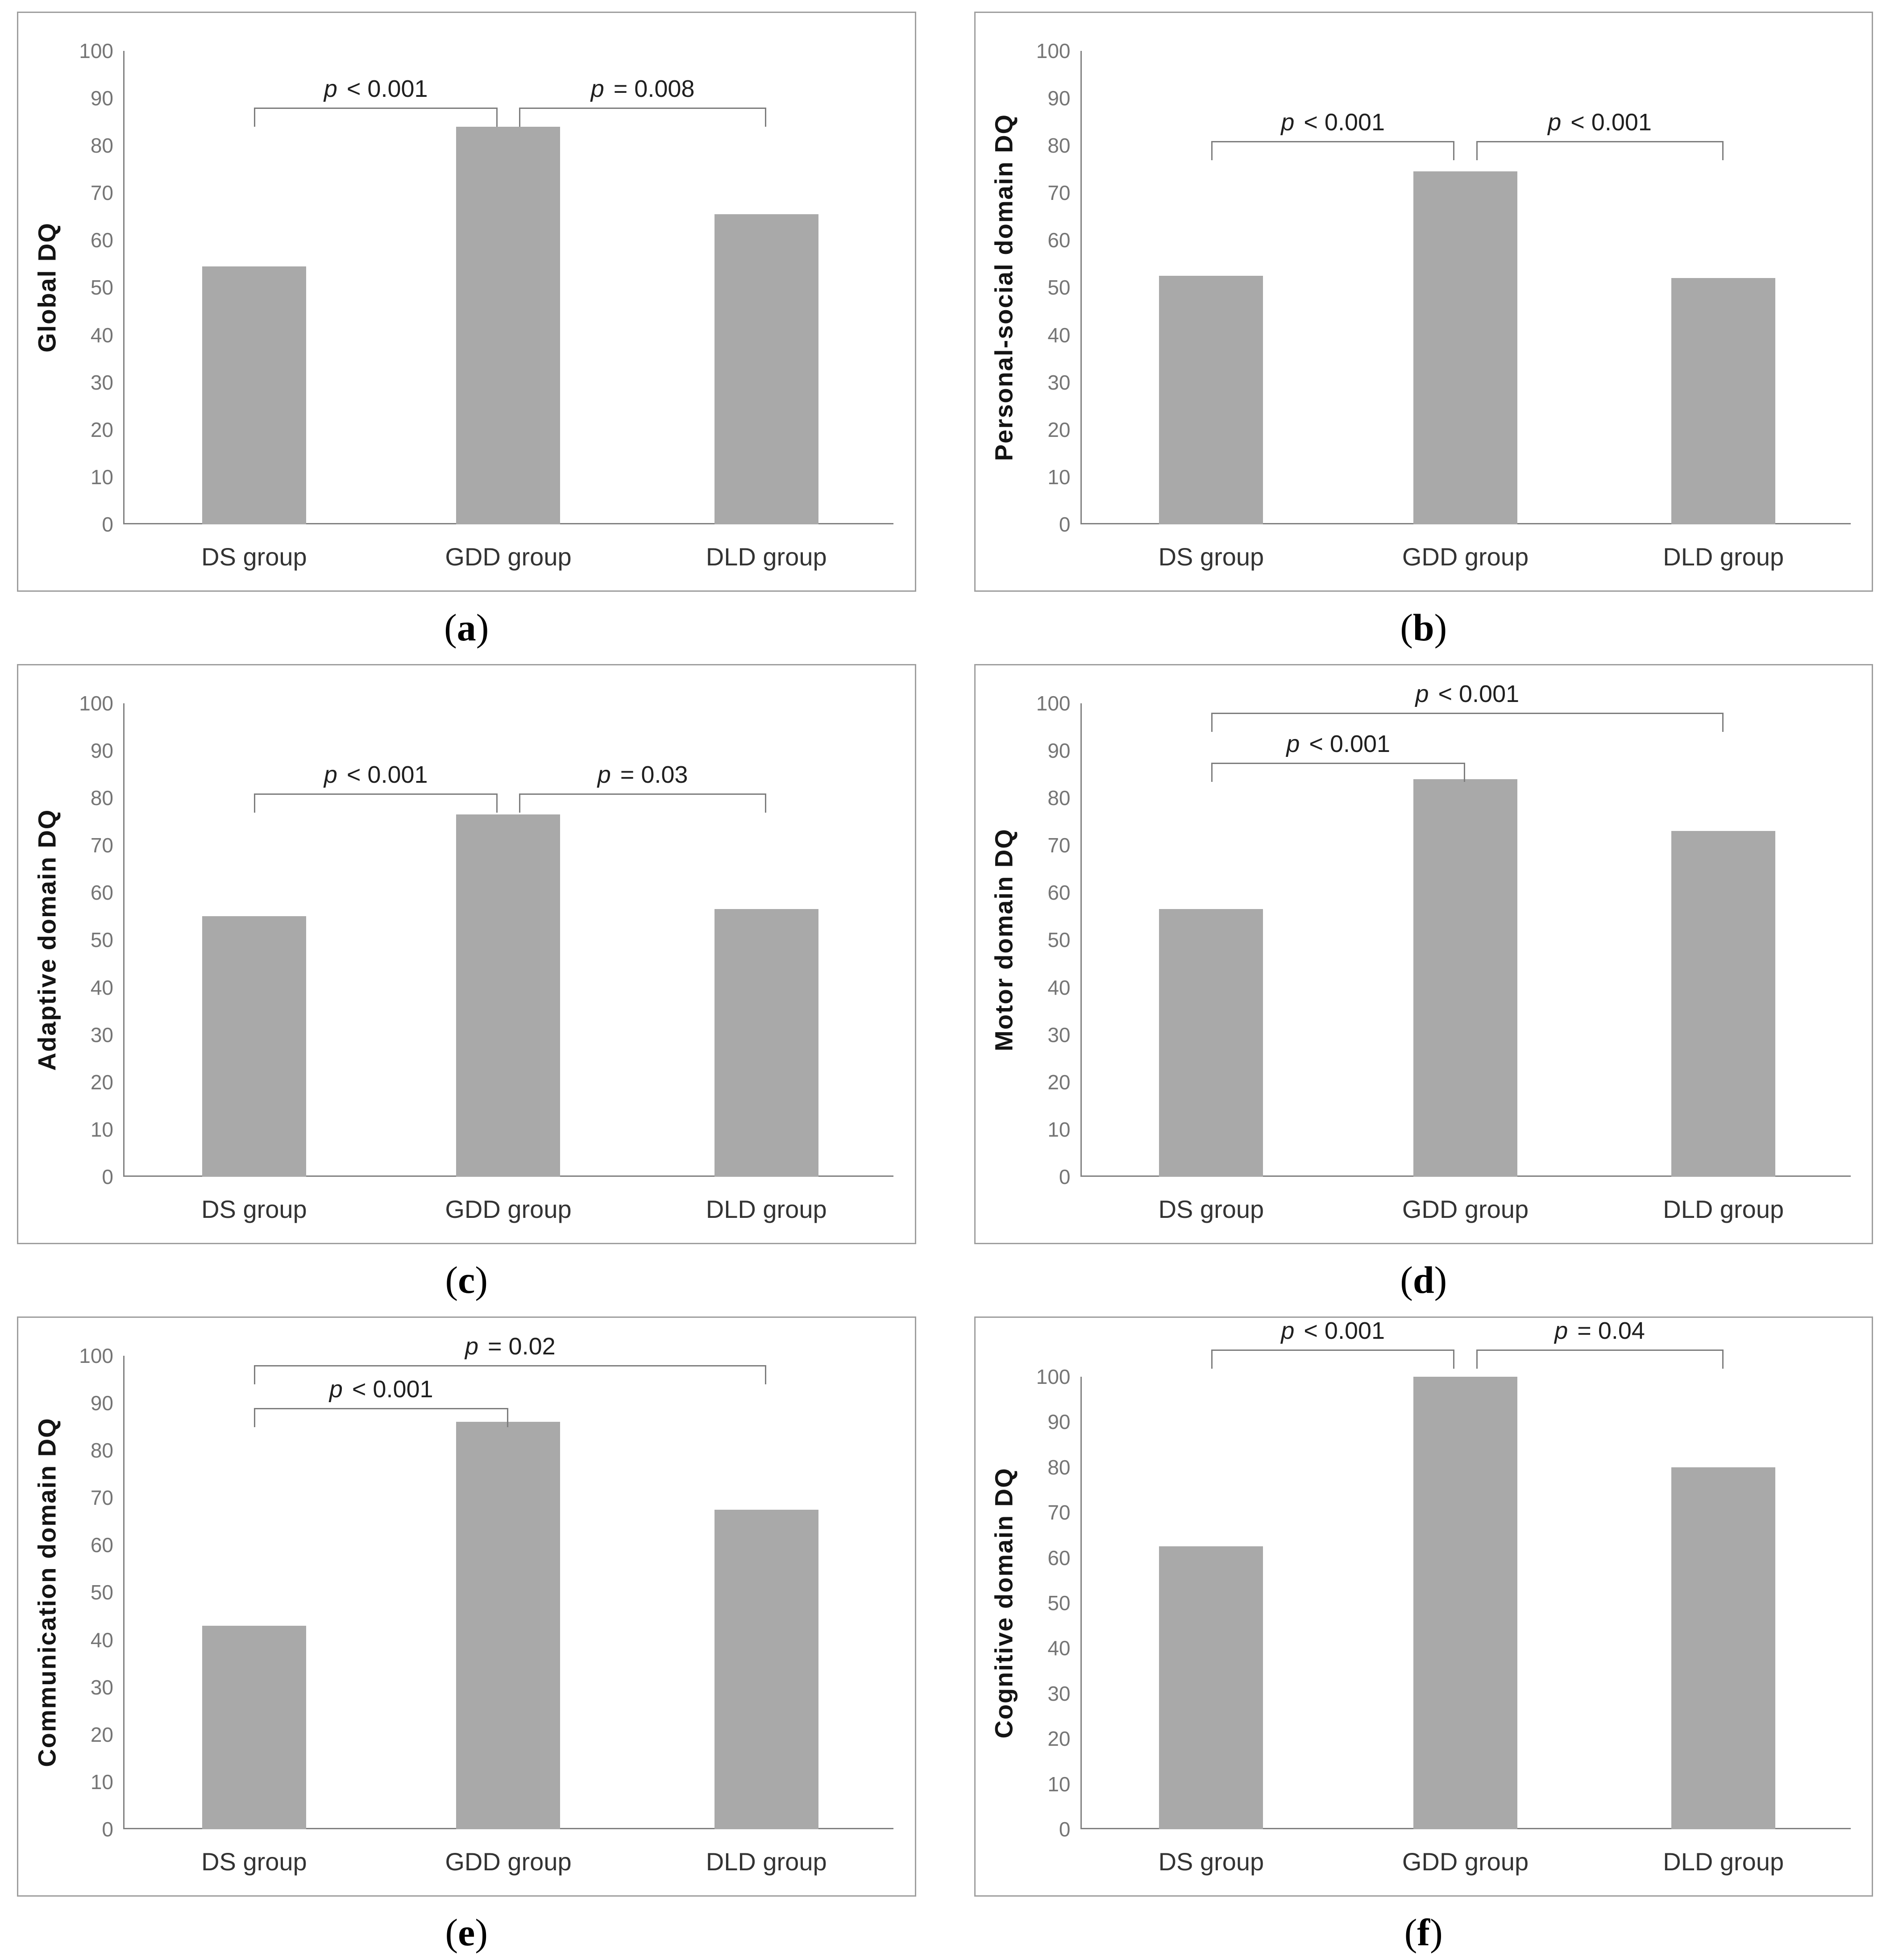  Describe the element at coordinates (643, 774) in the screenshot. I see `p-value-label: p = 0.03` at that location.